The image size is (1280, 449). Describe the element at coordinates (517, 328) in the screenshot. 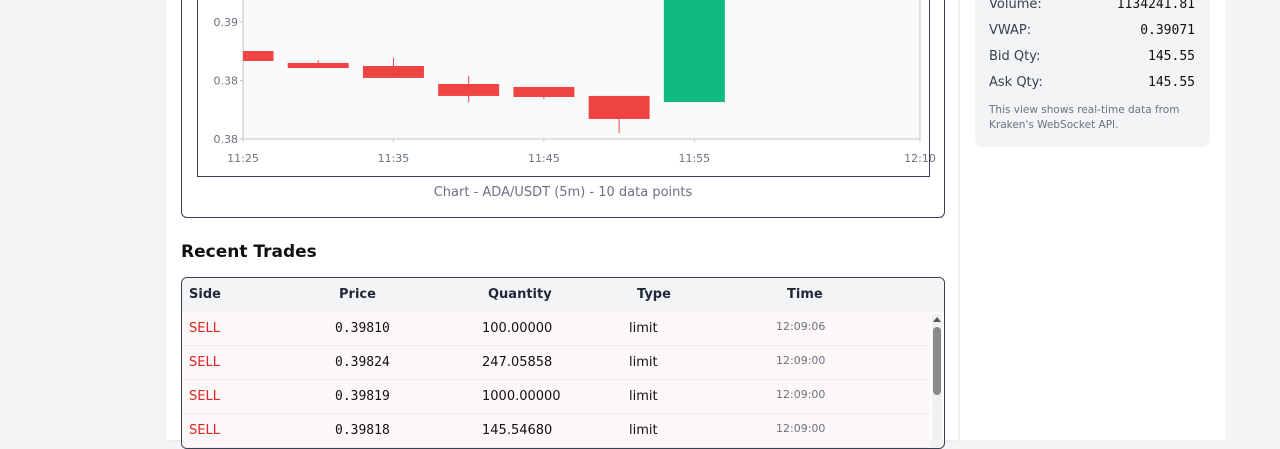

I see `trade-cell: 100.00000` at that location.